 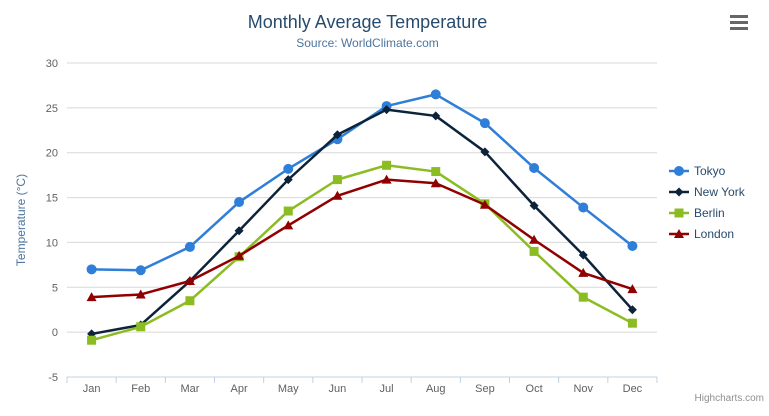 What do you see at coordinates (52, 154) in the screenshot?
I see `y-axis-label: 20` at bounding box center [52, 154].